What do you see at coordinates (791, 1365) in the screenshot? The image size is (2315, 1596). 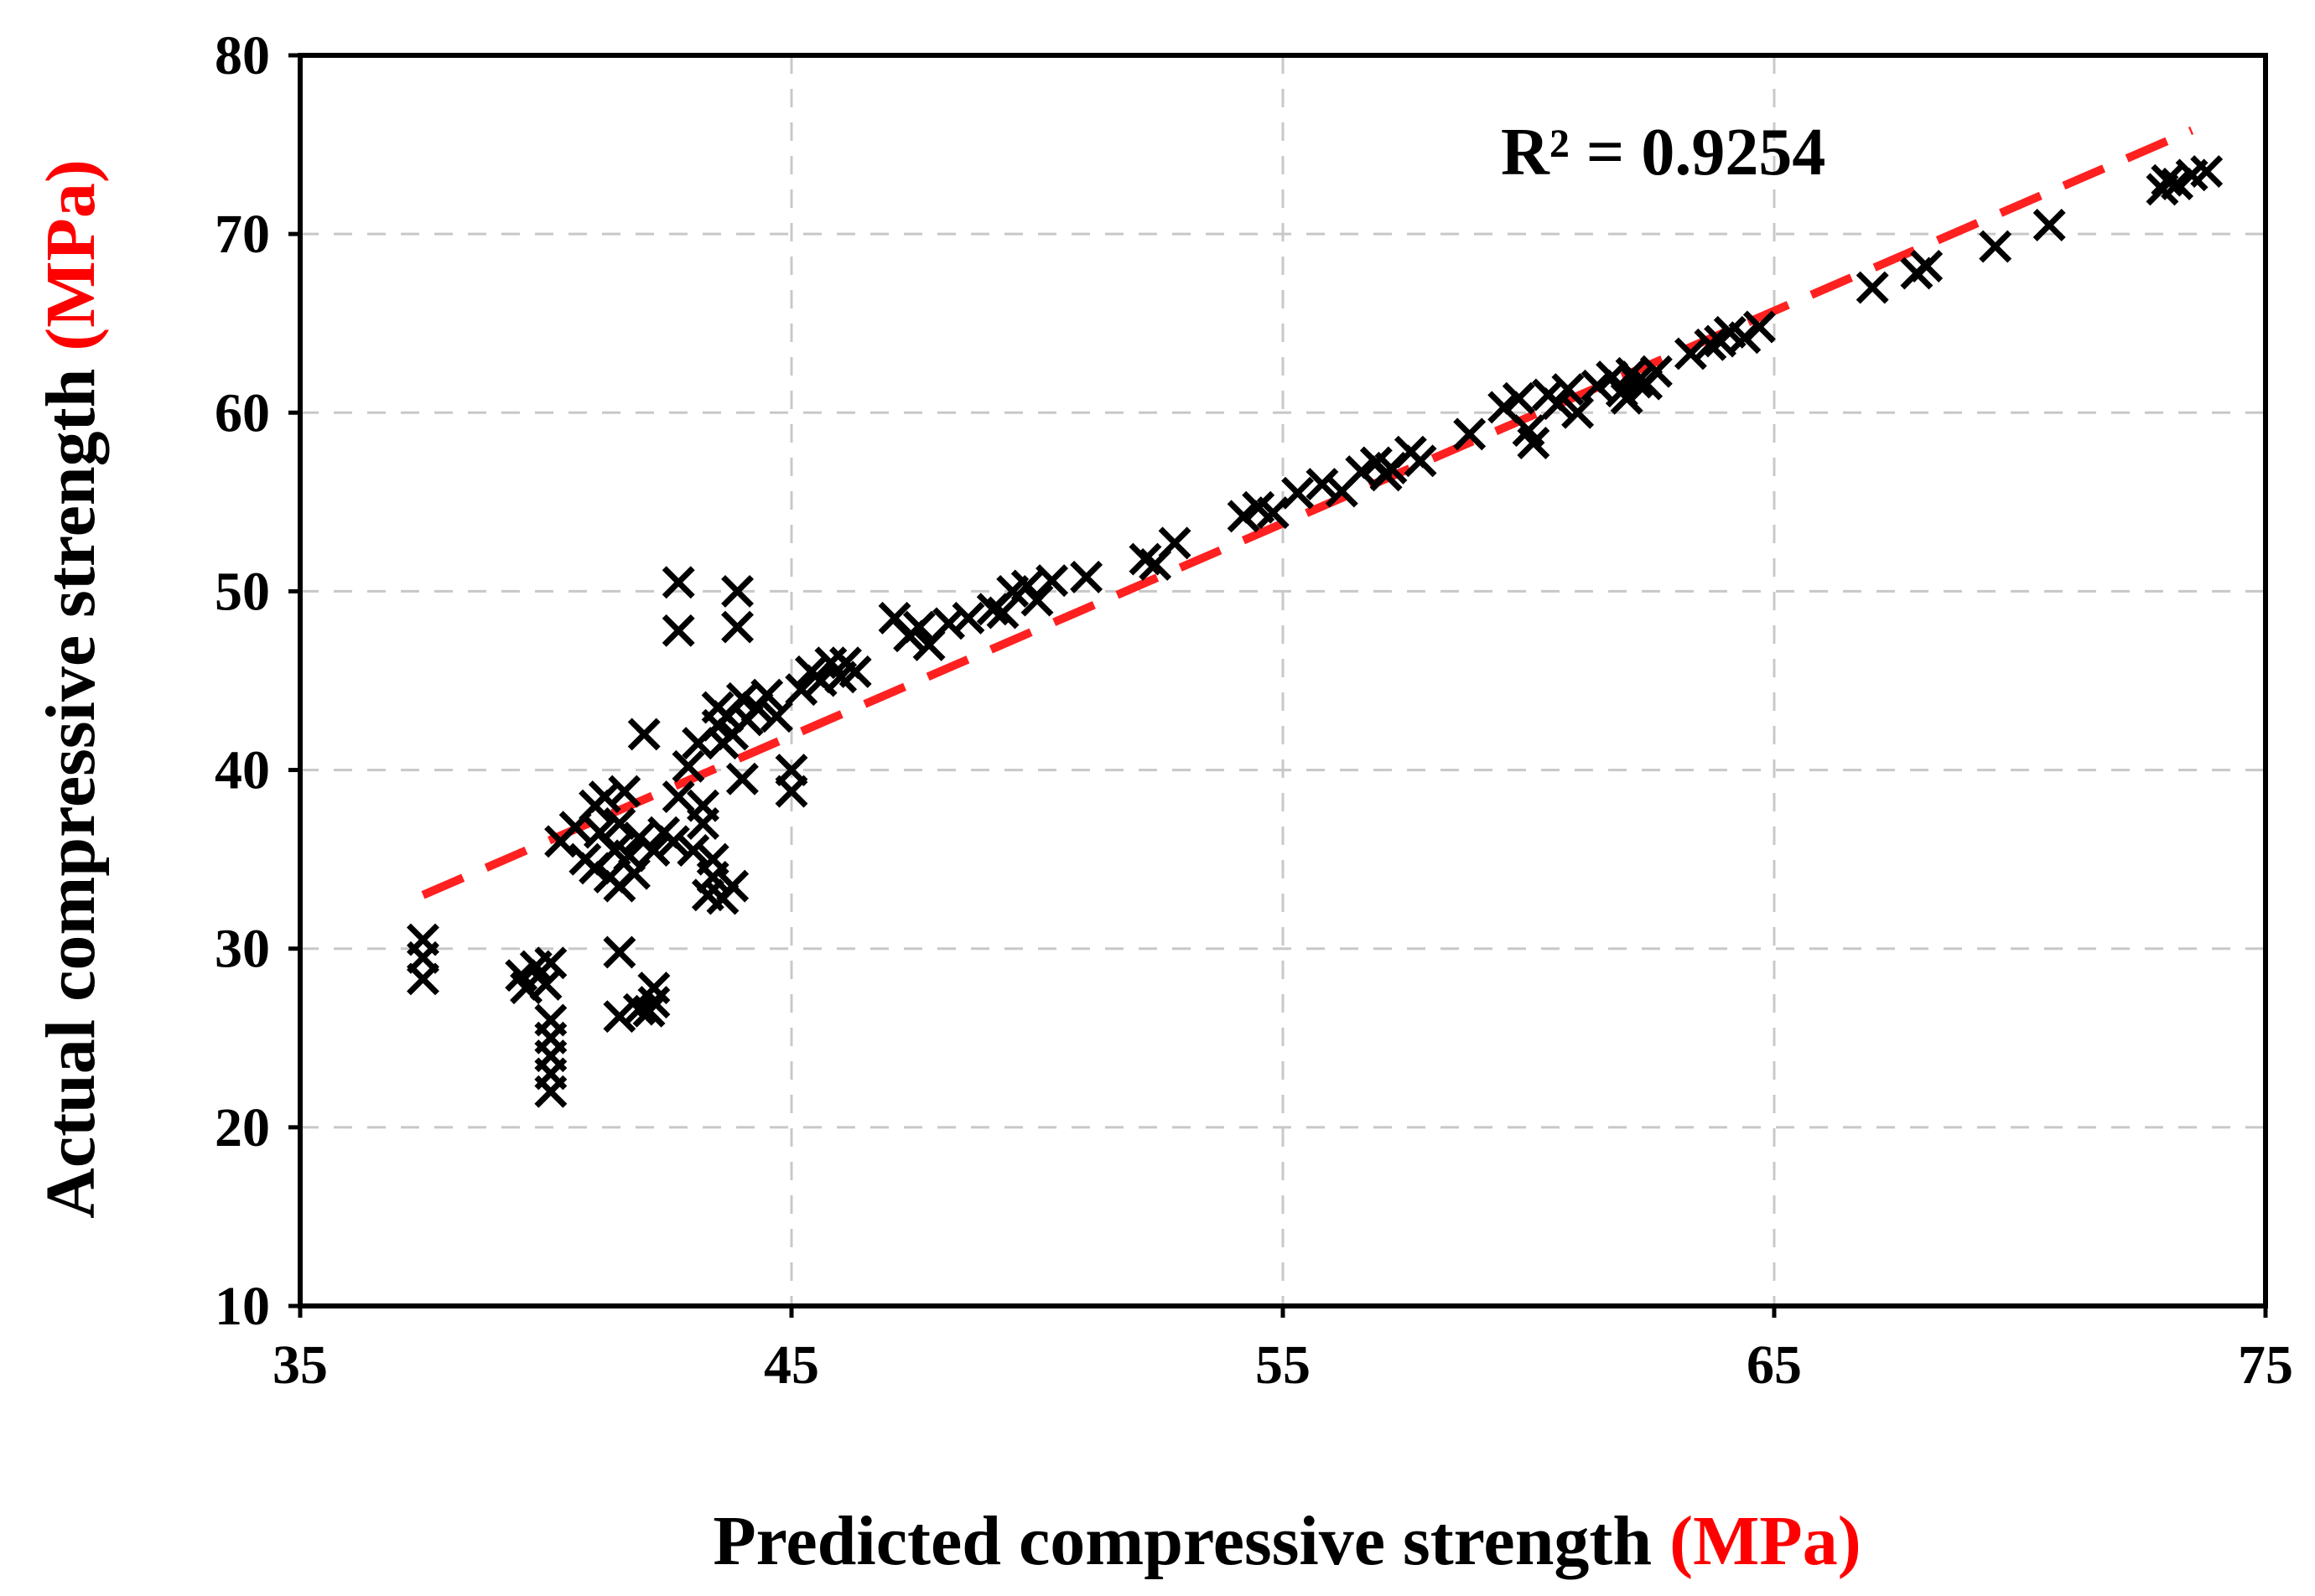 I see `x-tick-label: 45` at bounding box center [791, 1365].